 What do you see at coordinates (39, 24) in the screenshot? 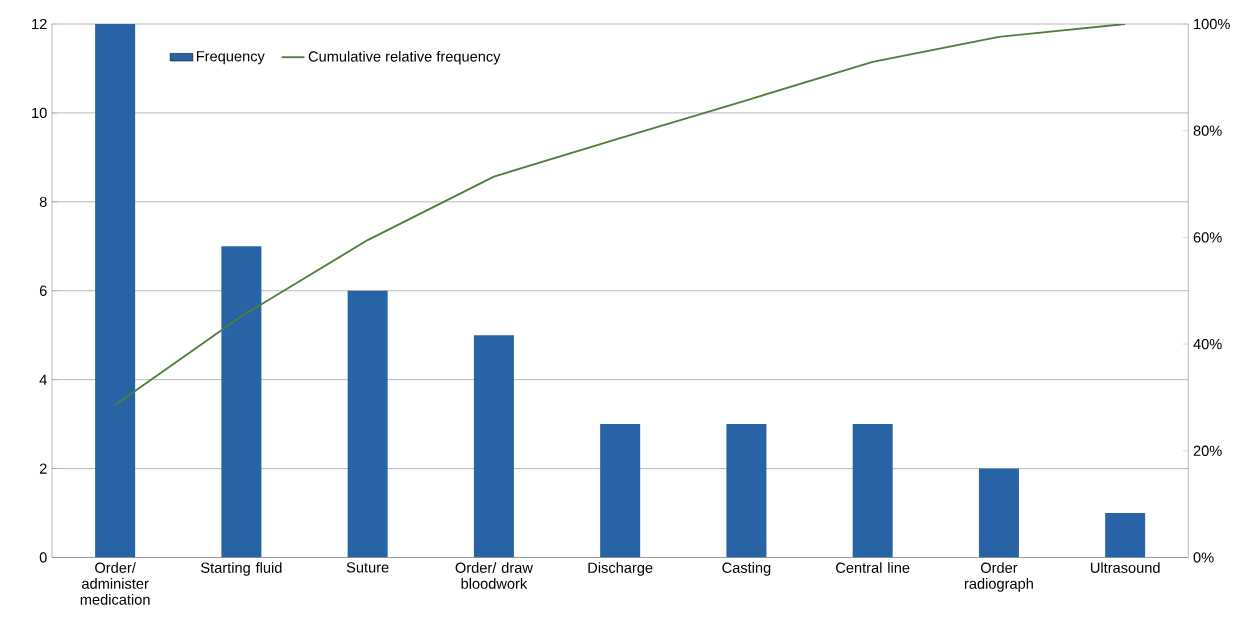
I see `y-tick-label: 12` at bounding box center [39, 24].